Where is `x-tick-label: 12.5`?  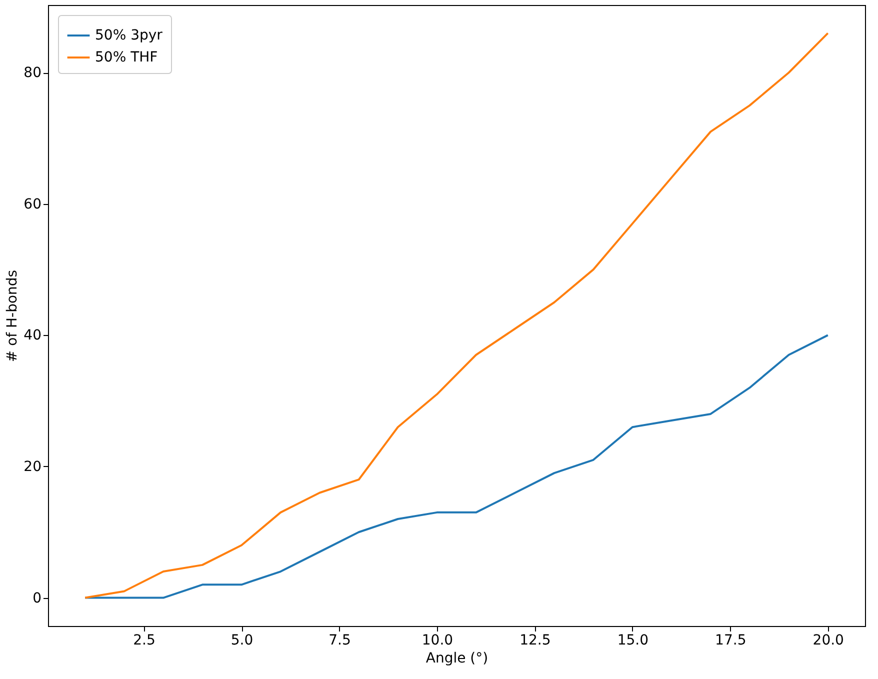 x-tick-label: 12.5 is located at coordinates (535, 640).